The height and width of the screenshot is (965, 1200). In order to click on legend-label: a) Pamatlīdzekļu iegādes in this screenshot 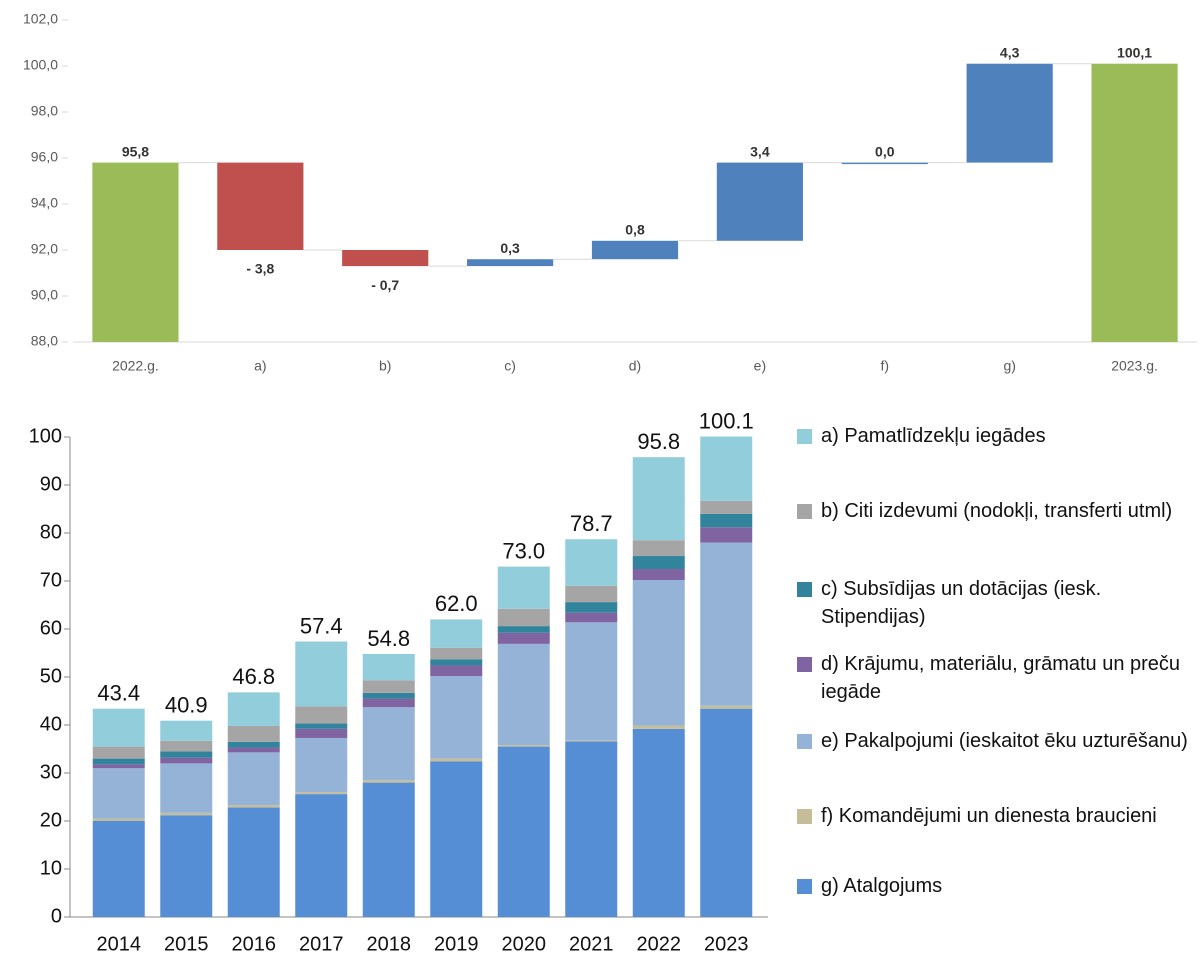, I will do `click(933, 436)`.